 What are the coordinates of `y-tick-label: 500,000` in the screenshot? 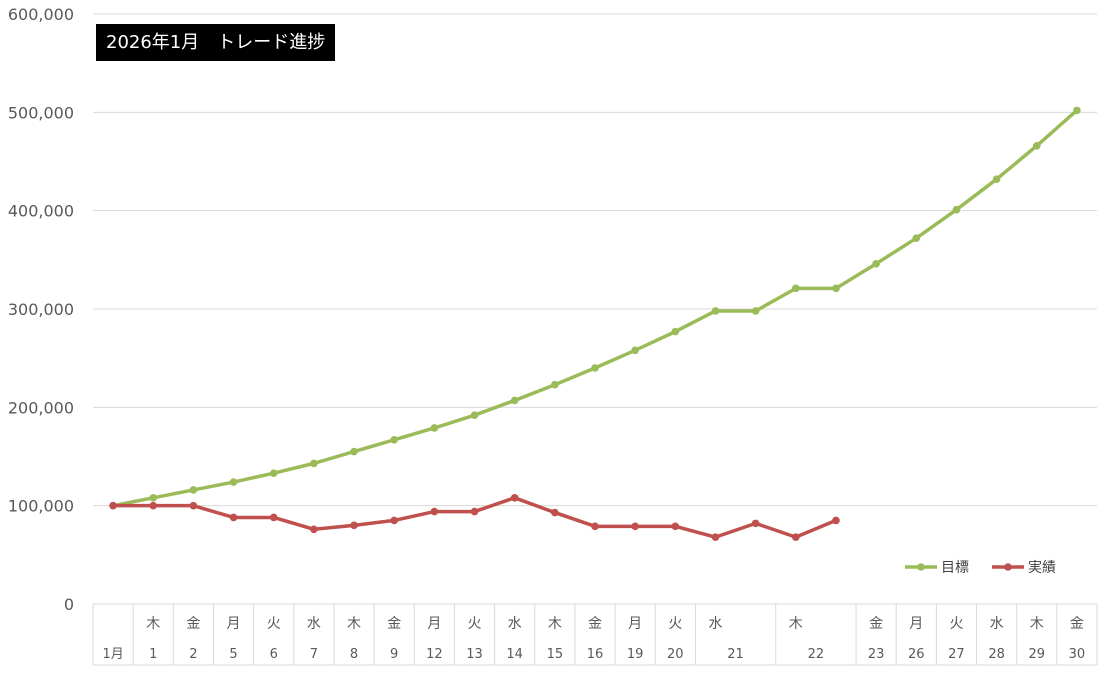 It's located at (41, 112).